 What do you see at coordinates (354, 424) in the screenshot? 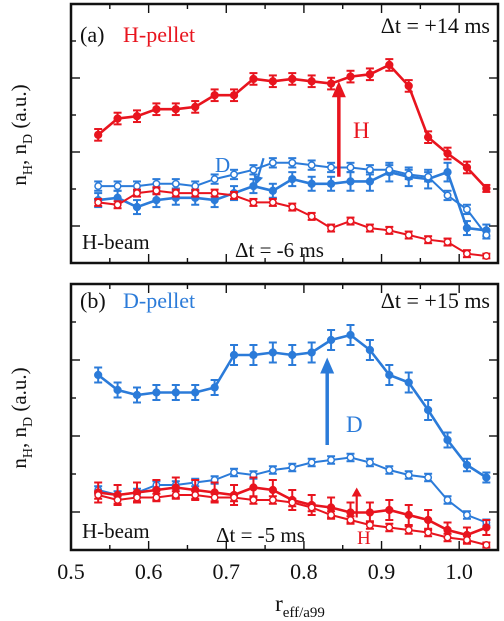
I see `panel-b-species-label: D` at bounding box center [354, 424].